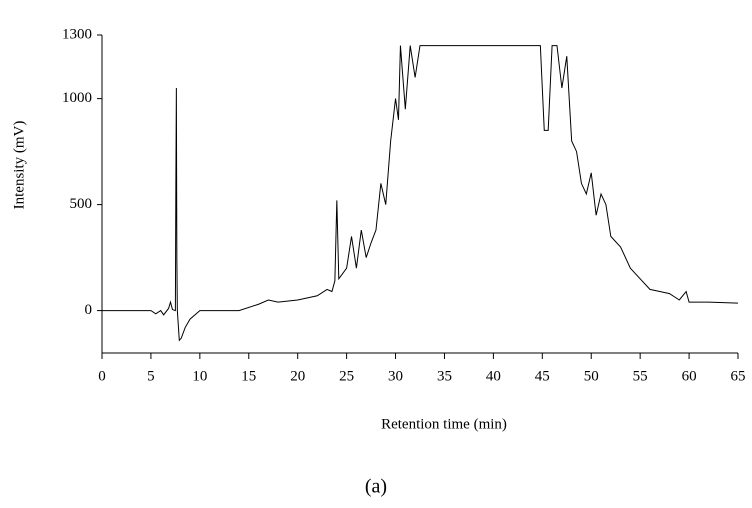 The height and width of the screenshot is (508, 752). Describe the element at coordinates (199, 376) in the screenshot. I see `x-tick-label: 10` at that location.